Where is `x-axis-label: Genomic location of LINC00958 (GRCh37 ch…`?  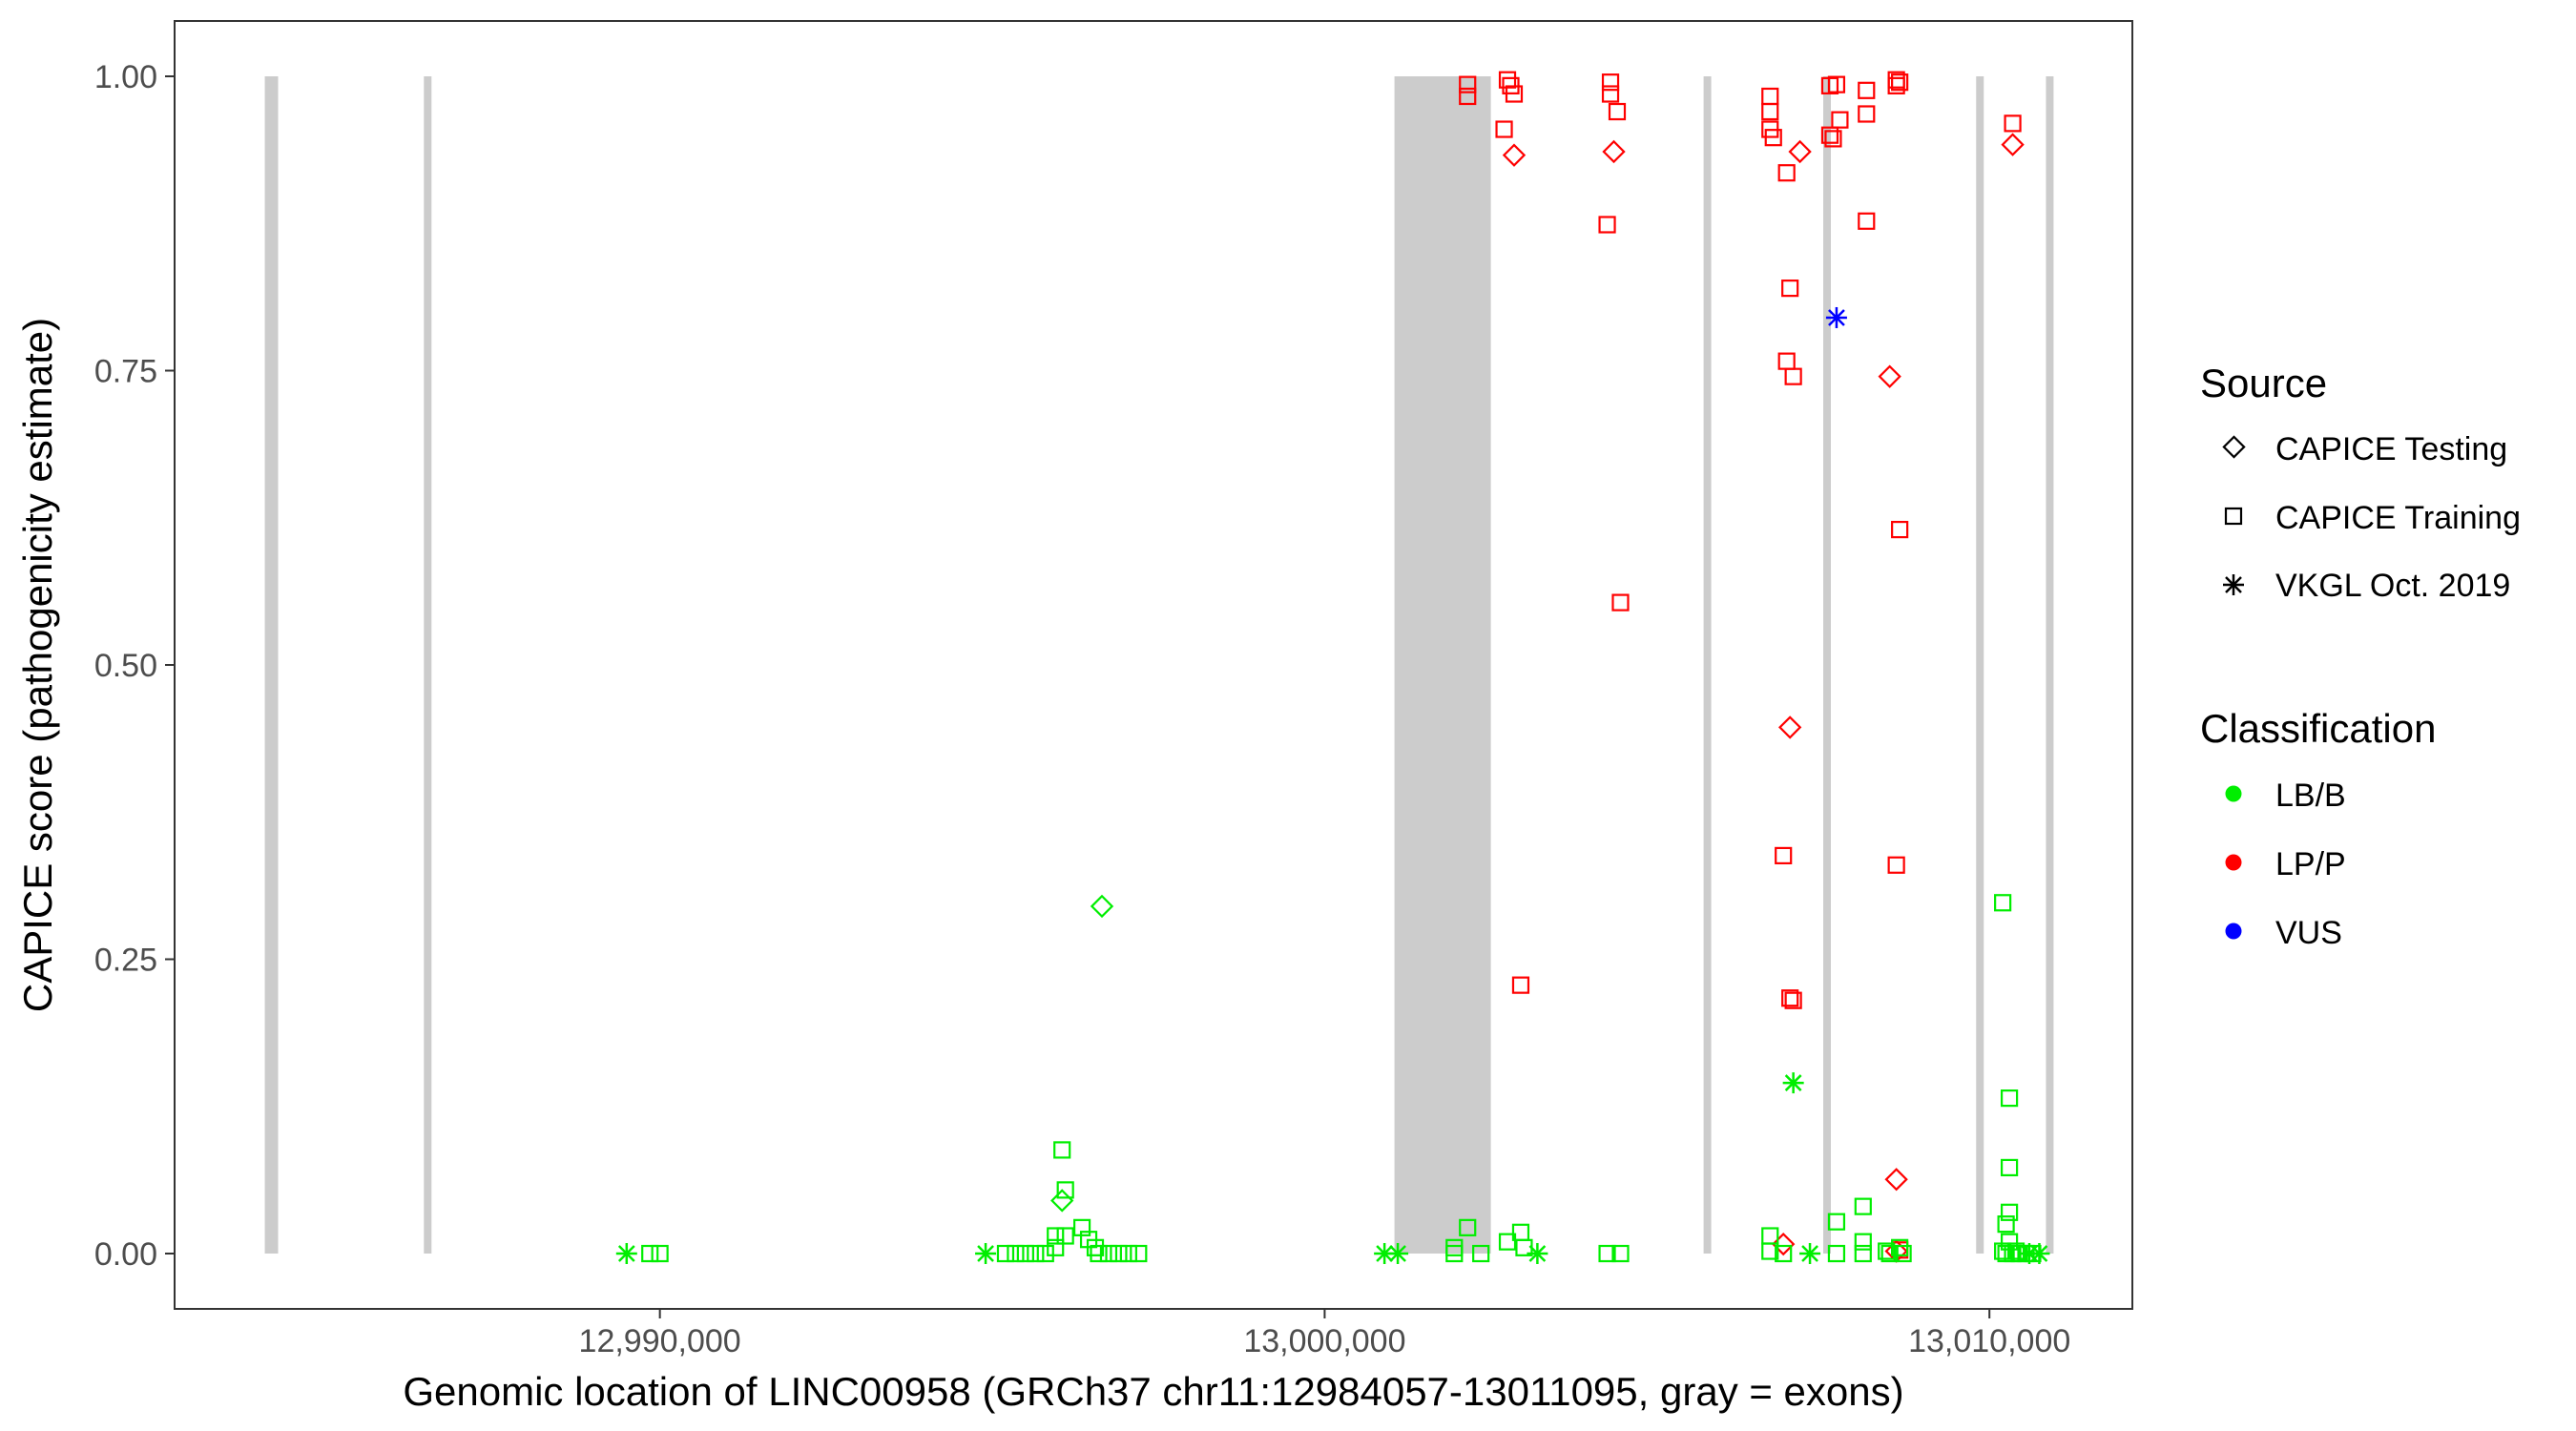
x-axis-label: Genomic location of LINC00958 (GRCh37 ch… is located at coordinates (1153, 1391).